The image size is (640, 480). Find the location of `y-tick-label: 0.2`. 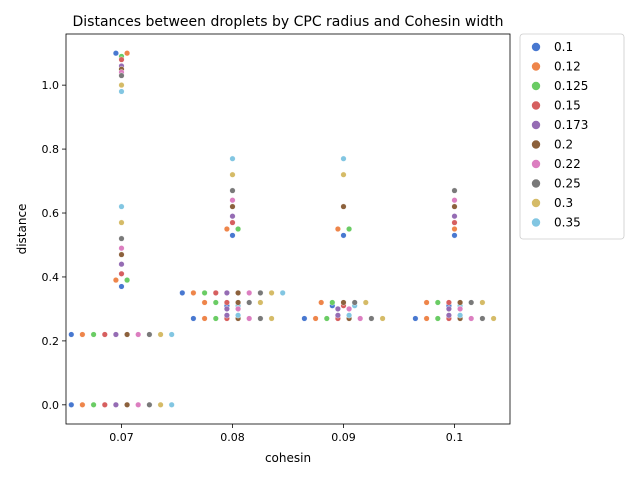

y-tick-label: 0.2 is located at coordinates (51, 341).